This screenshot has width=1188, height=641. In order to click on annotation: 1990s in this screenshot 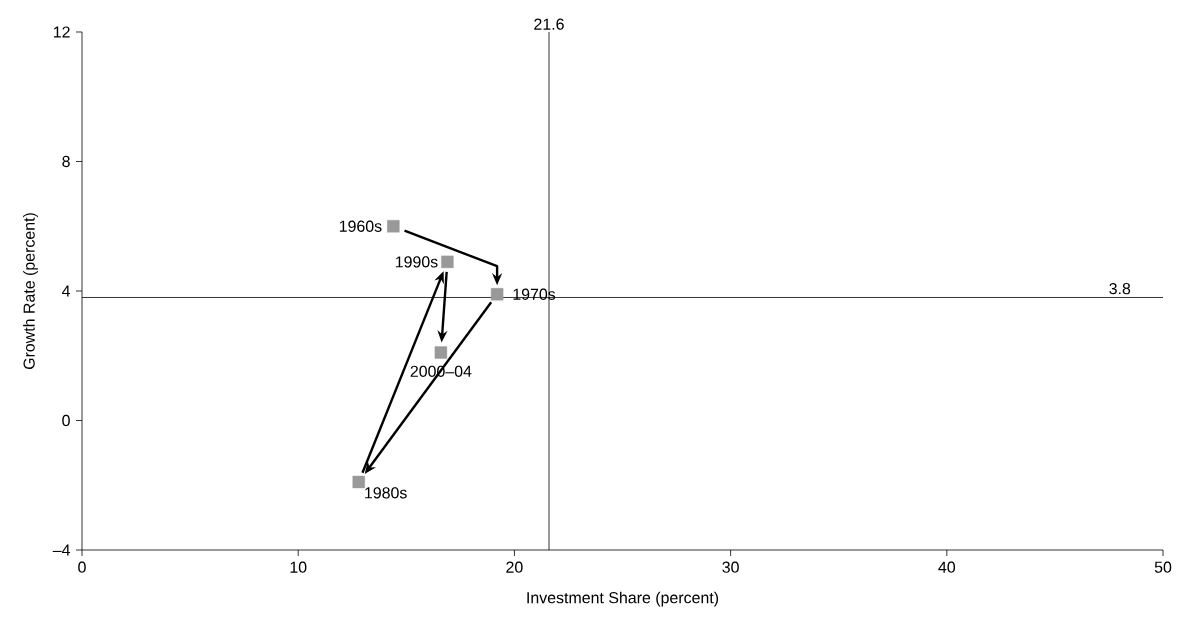, I will do `click(416, 262)`.